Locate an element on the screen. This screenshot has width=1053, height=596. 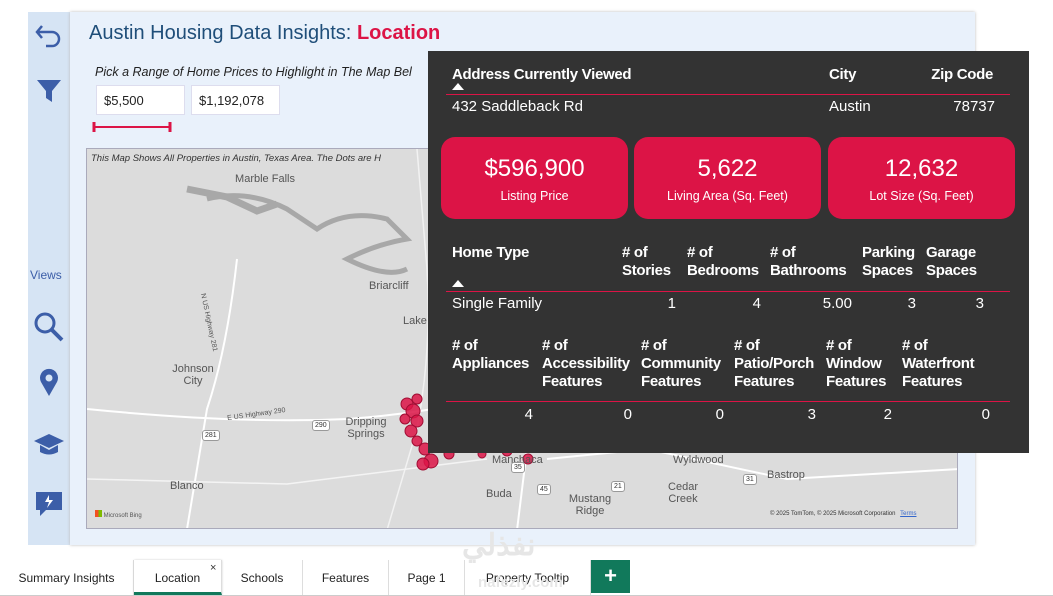
title-highlight: Location is located at coordinates (398, 33).